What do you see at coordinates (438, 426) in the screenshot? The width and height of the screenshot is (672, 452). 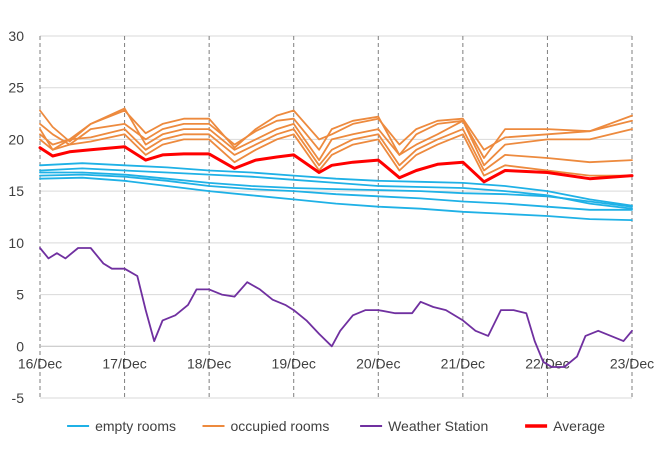 I see `legend-label: Weather Station` at bounding box center [438, 426].